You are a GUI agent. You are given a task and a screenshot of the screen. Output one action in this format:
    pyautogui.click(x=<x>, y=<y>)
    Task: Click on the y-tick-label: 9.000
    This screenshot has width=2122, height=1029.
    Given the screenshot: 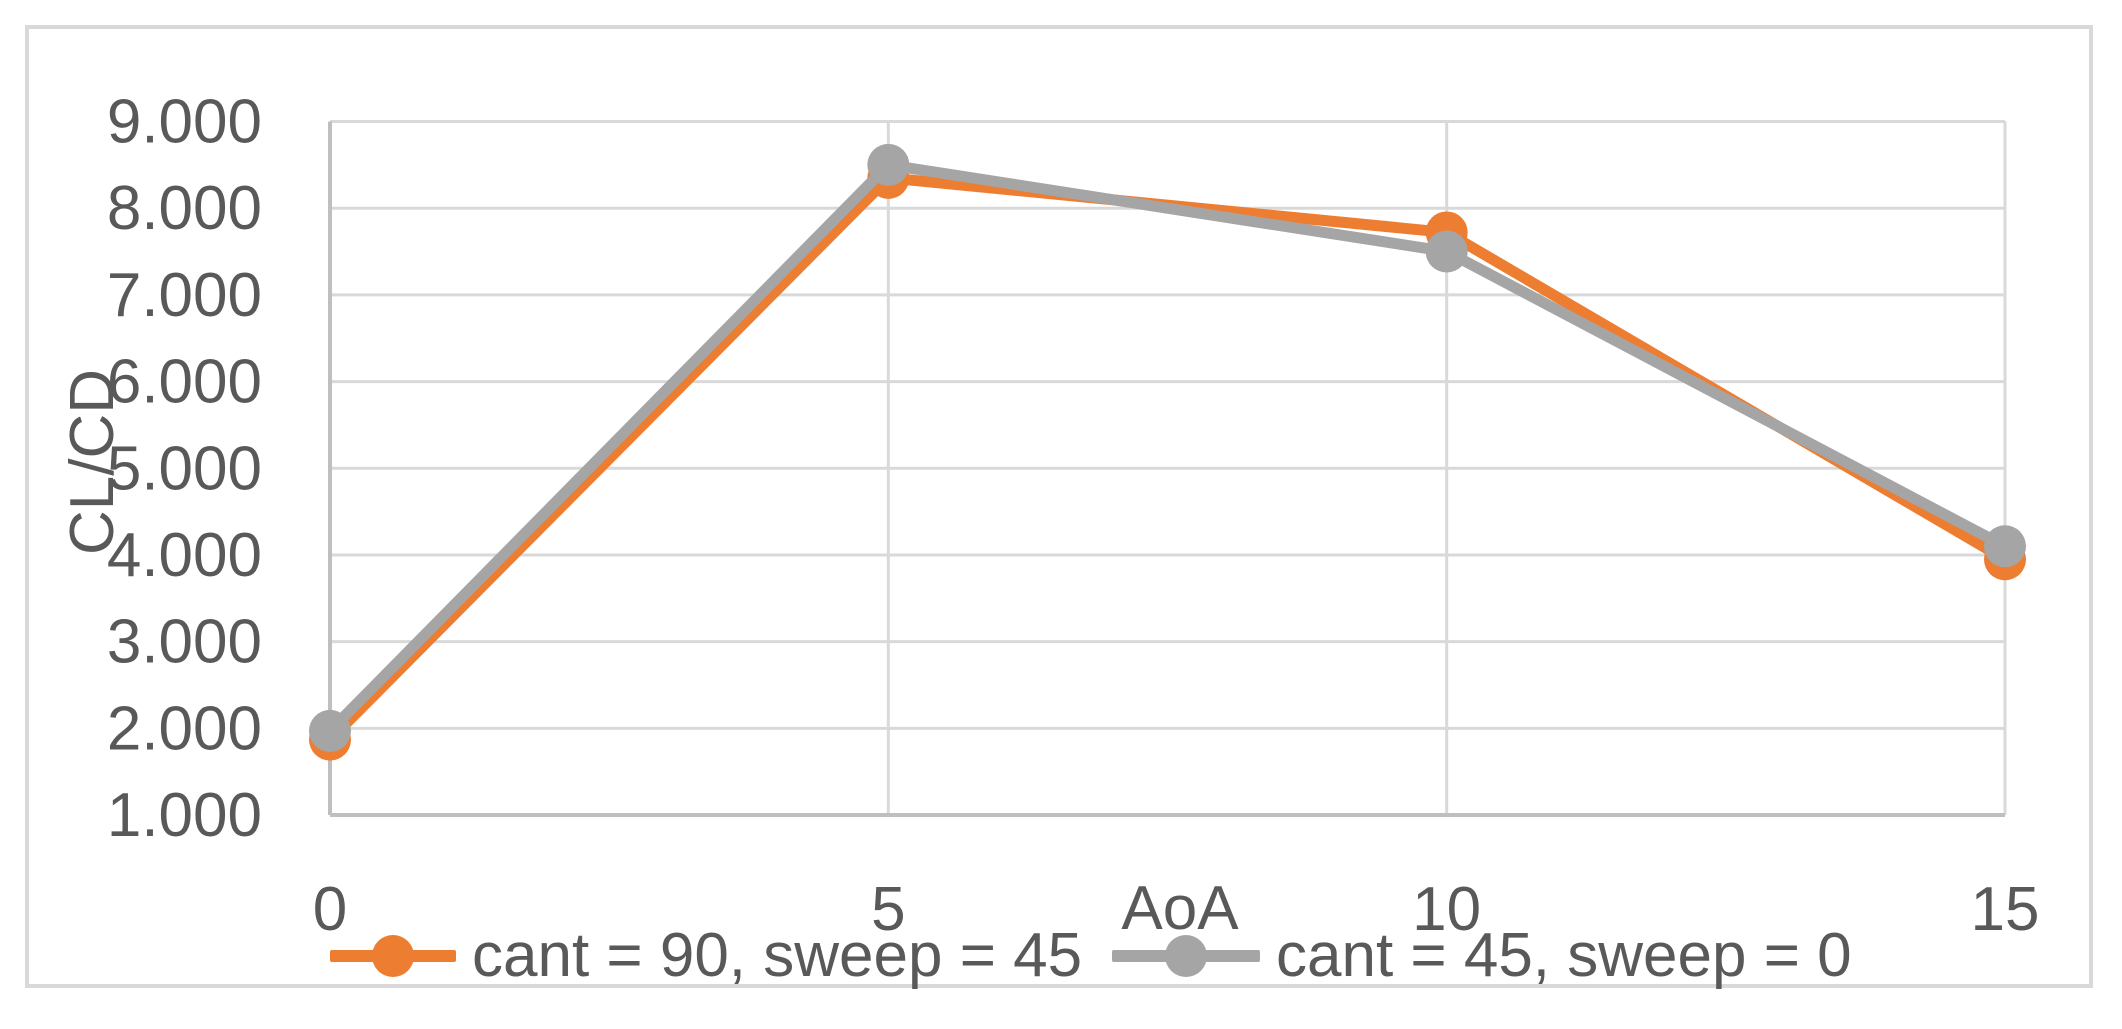 What is the action you would take?
    pyautogui.click(x=184, y=122)
    